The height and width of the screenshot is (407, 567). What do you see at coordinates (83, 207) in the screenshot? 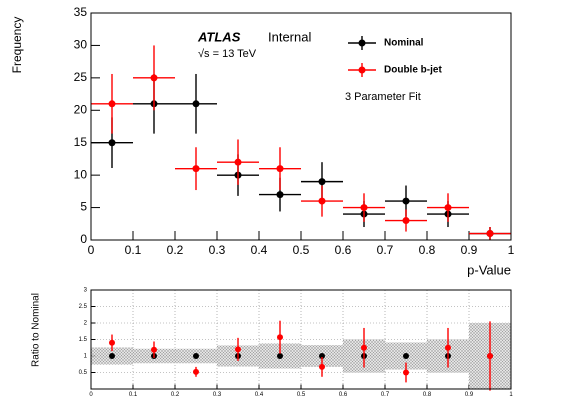
I see `y-tick-label: 5` at bounding box center [83, 207].